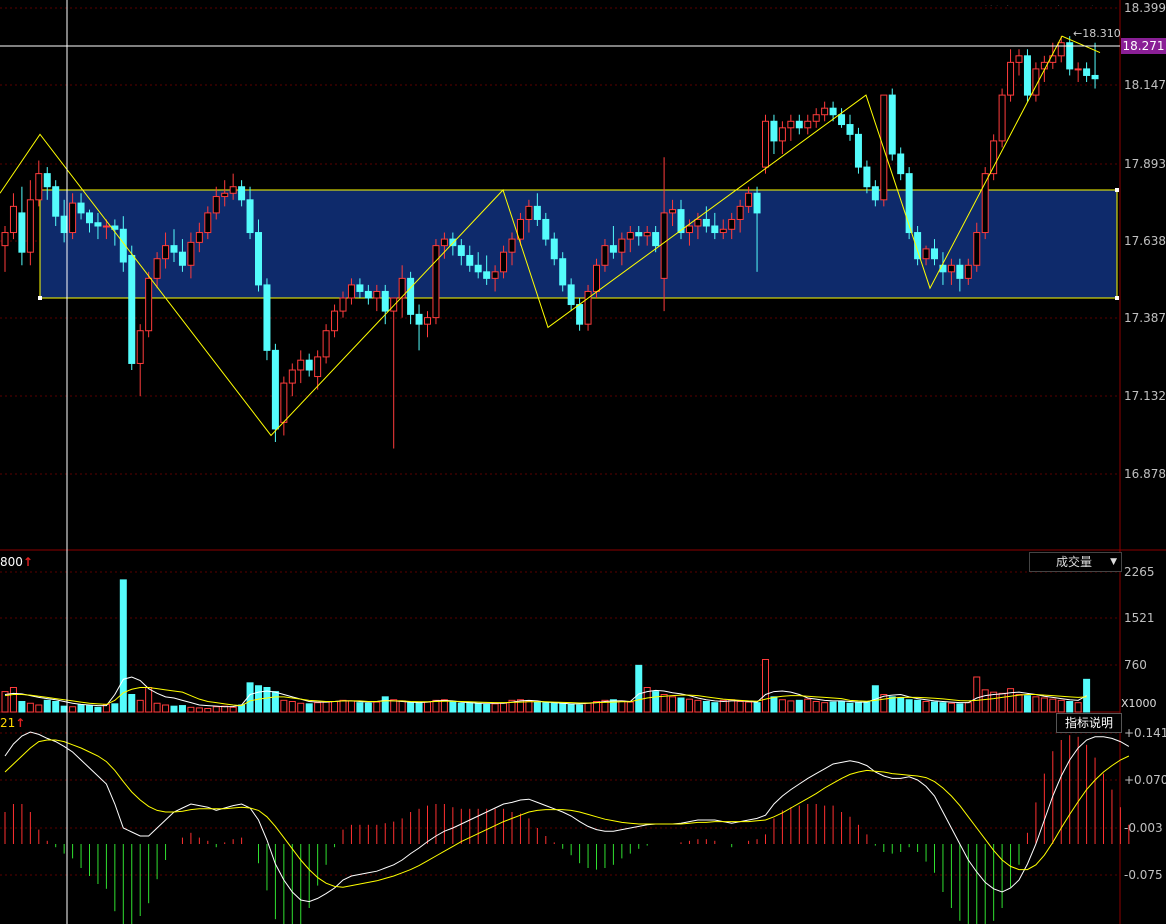  What do you see at coordinates (1139, 703) in the screenshot?
I see `volume-unit: X1000` at bounding box center [1139, 703].